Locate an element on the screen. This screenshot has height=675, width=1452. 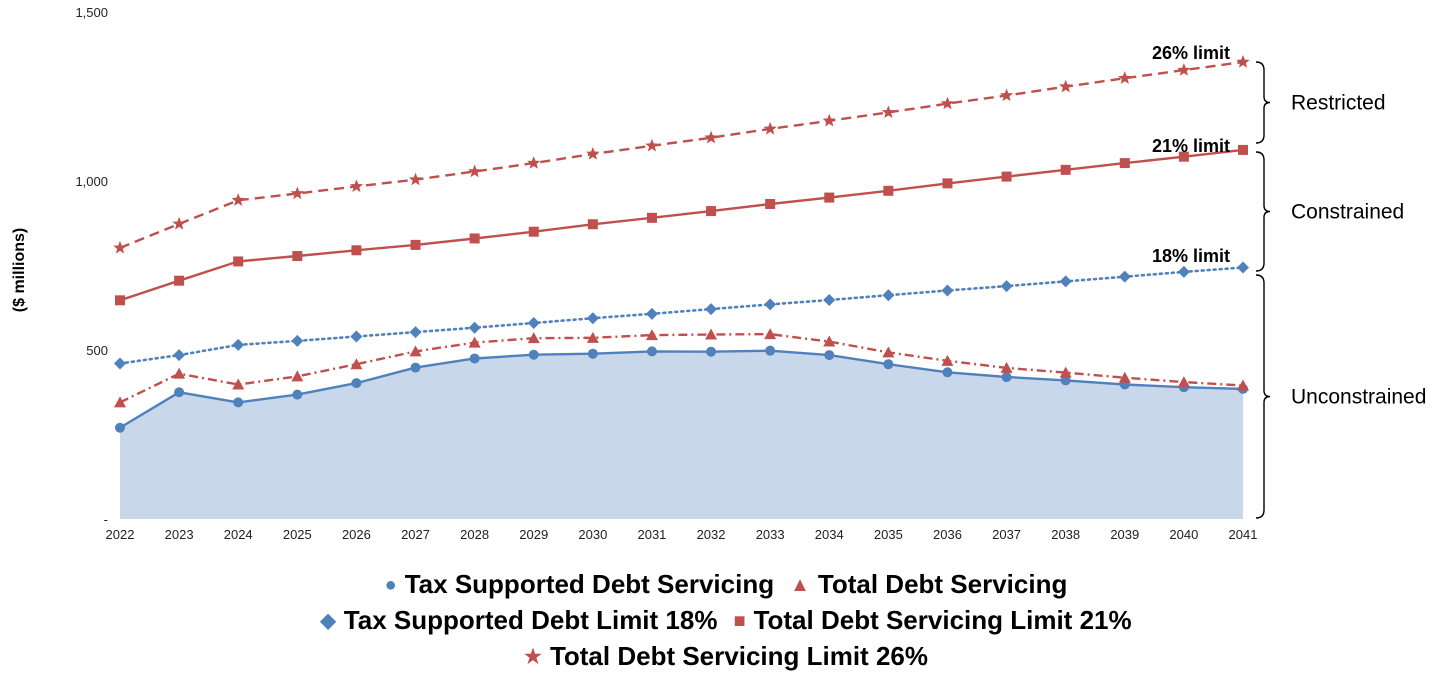
bracket-label: Unconstrained is located at coordinates (1358, 397).